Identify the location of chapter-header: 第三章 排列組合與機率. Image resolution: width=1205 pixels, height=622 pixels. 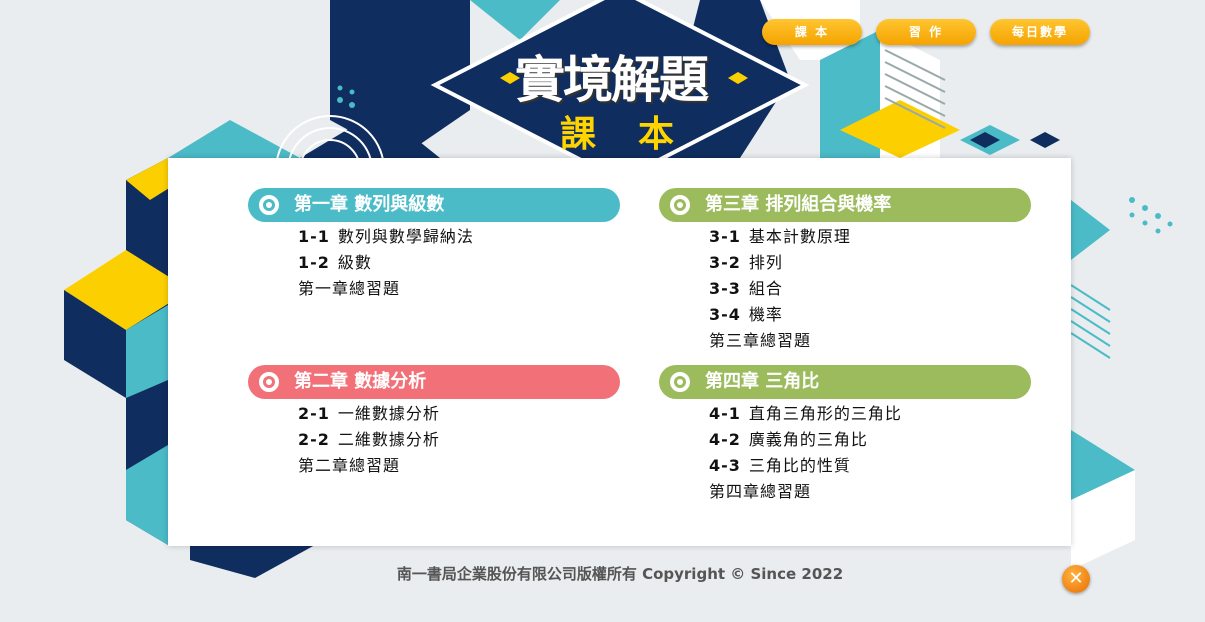
(845, 205).